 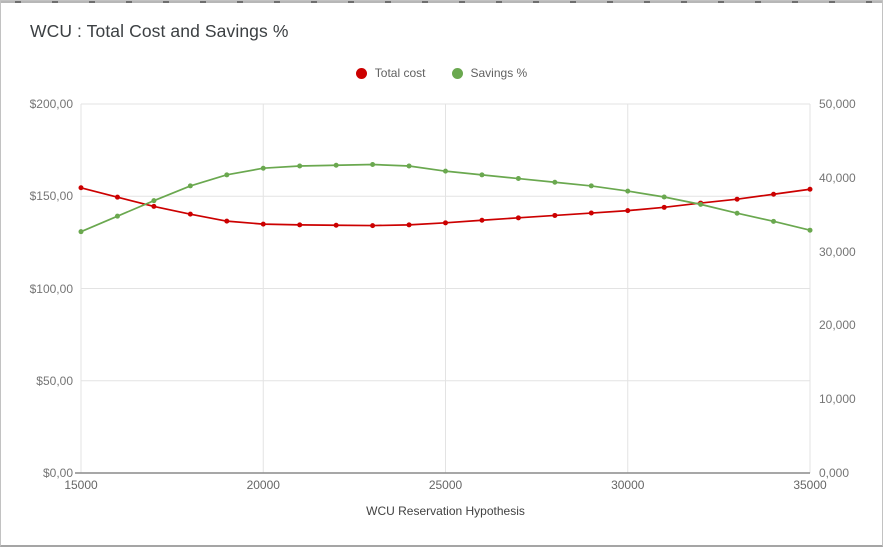 I want to click on chart-title: WCU : Total Cost and Savings %, so click(x=159, y=31).